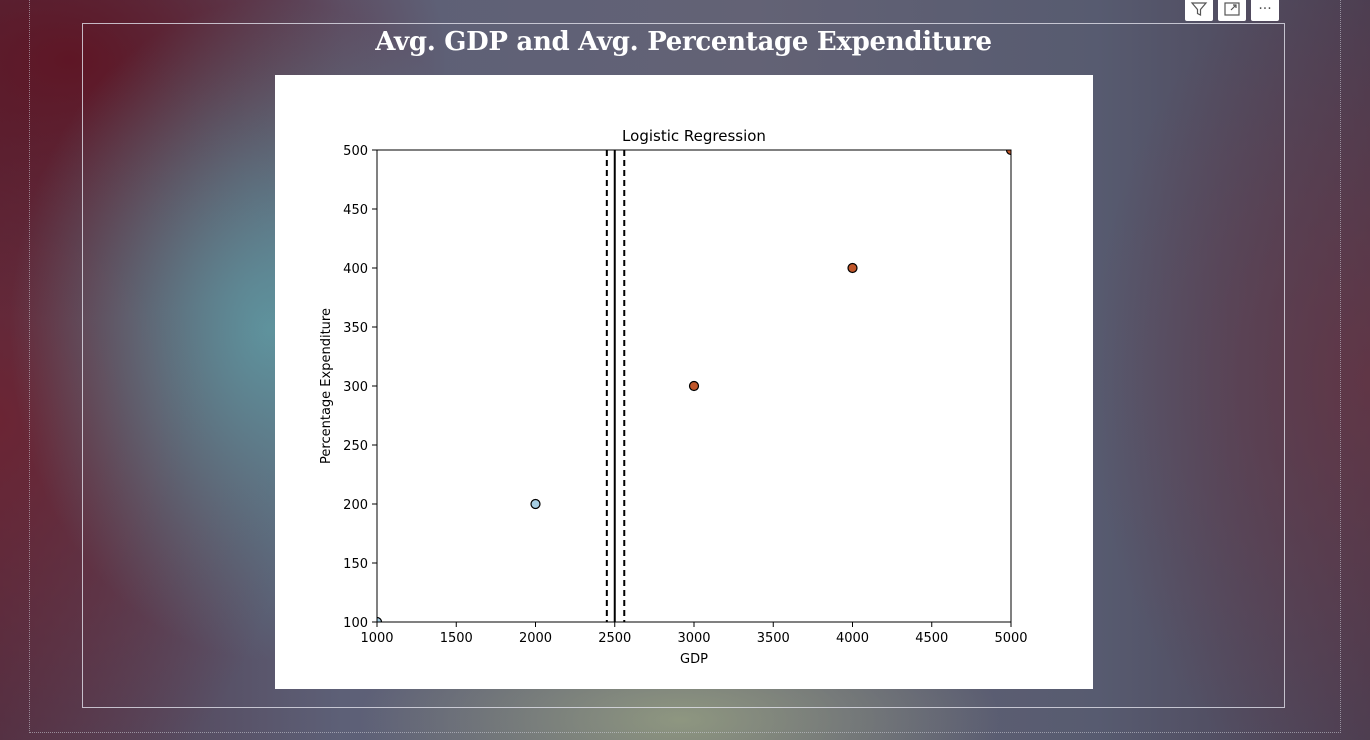 The height and width of the screenshot is (740, 1370). What do you see at coordinates (694, 659) in the screenshot?
I see `x-axis-label: GDP` at bounding box center [694, 659].